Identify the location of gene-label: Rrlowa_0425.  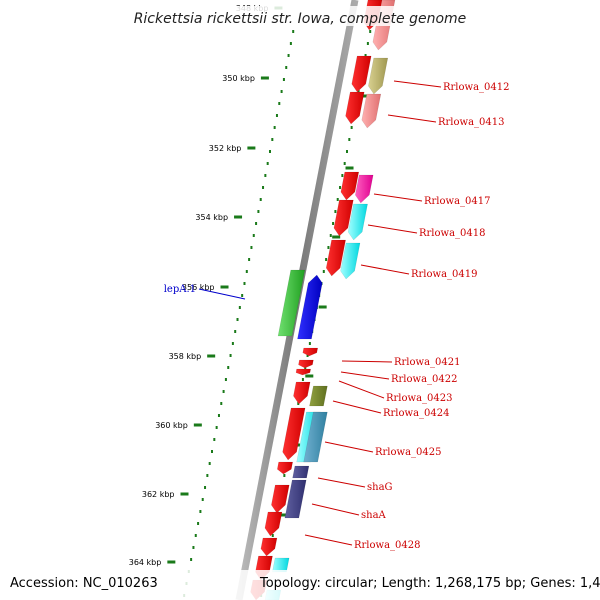
(408, 452).